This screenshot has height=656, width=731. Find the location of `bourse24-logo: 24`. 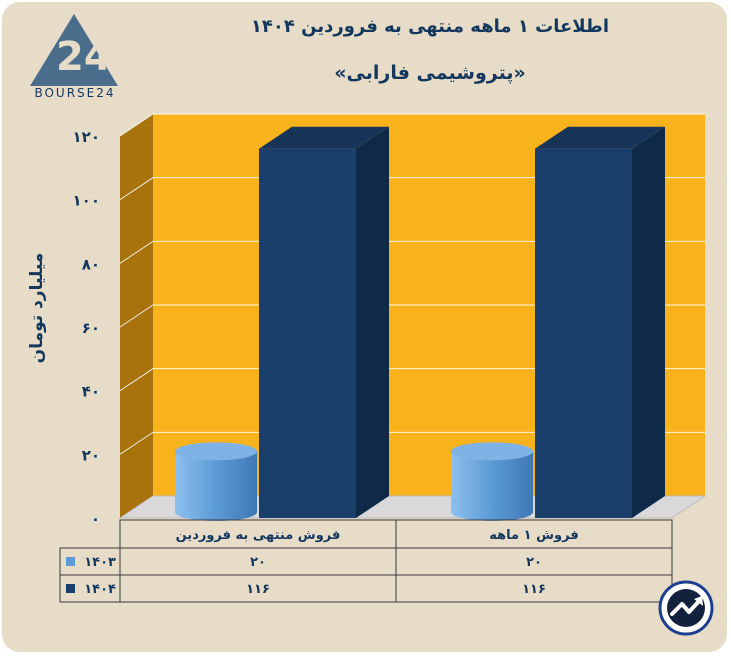

bourse24-logo: 24 is located at coordinates (74, 50).